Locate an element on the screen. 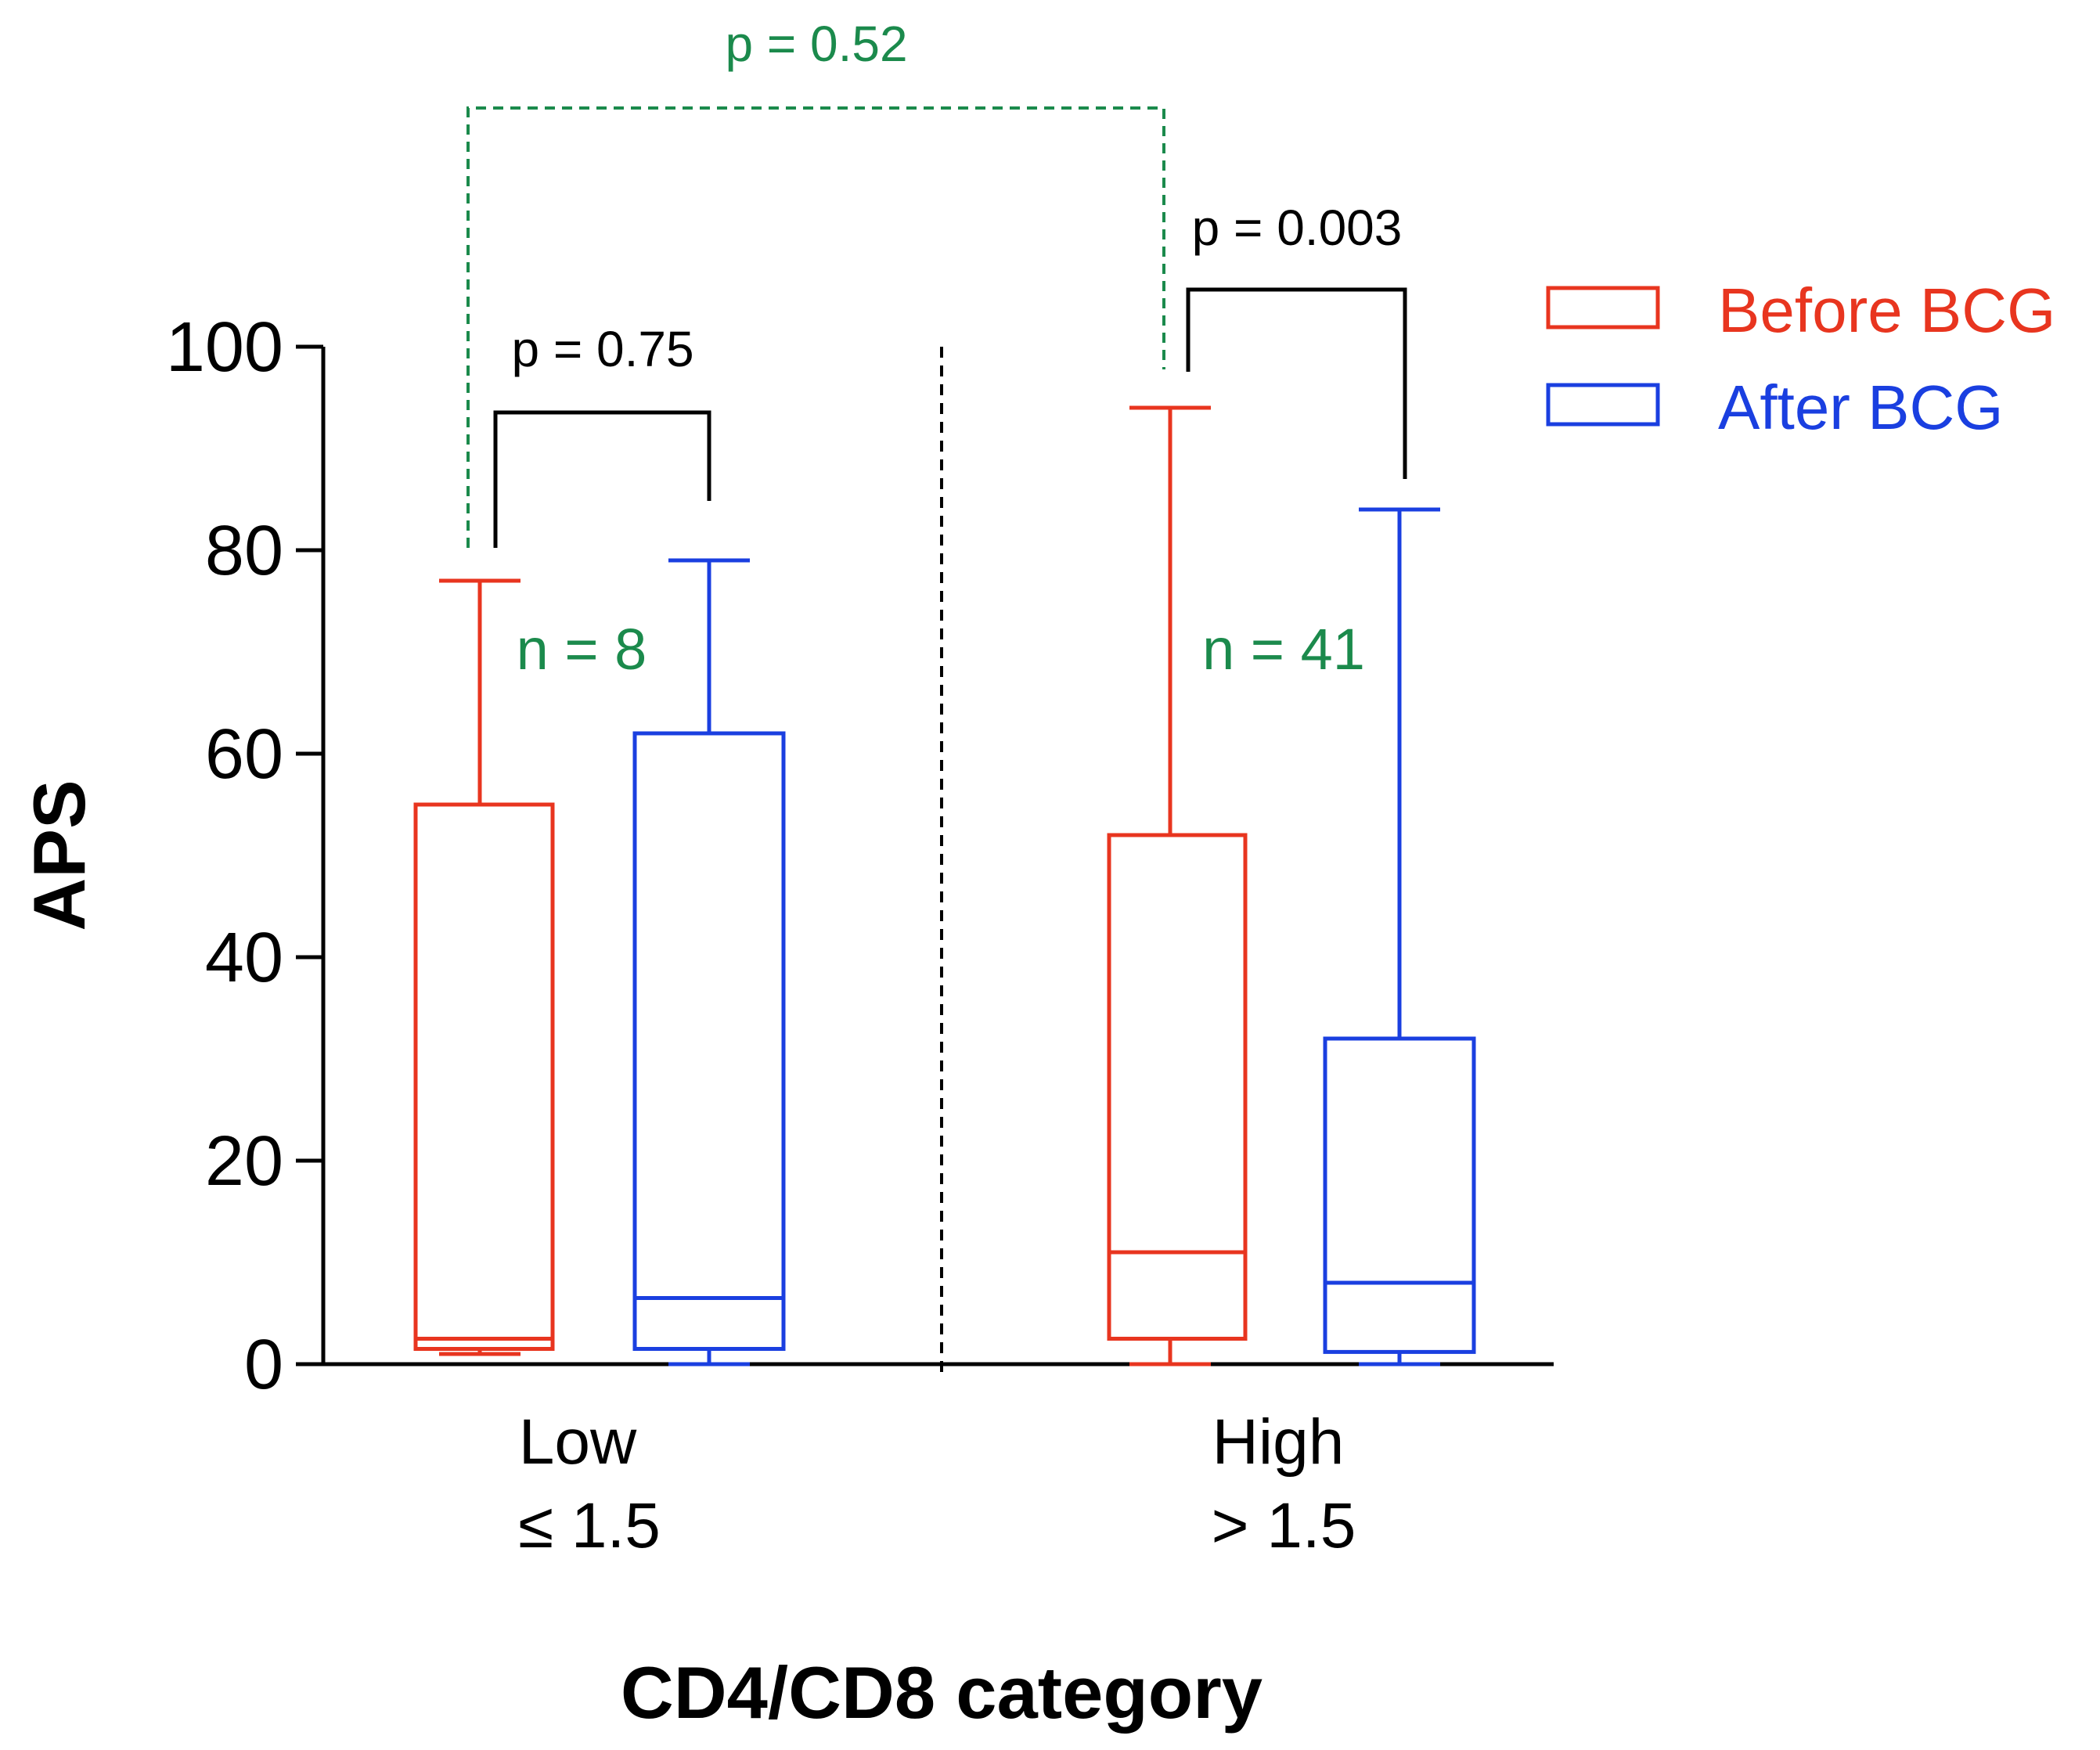  y-axis-title: APS is located at coordinates (59, 855).